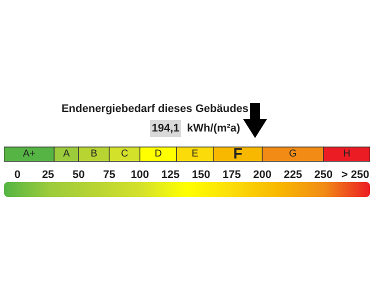  Describe the element at coordinates (231, 174) in the screenshot. I see `x-tick-label: 175` at that location.